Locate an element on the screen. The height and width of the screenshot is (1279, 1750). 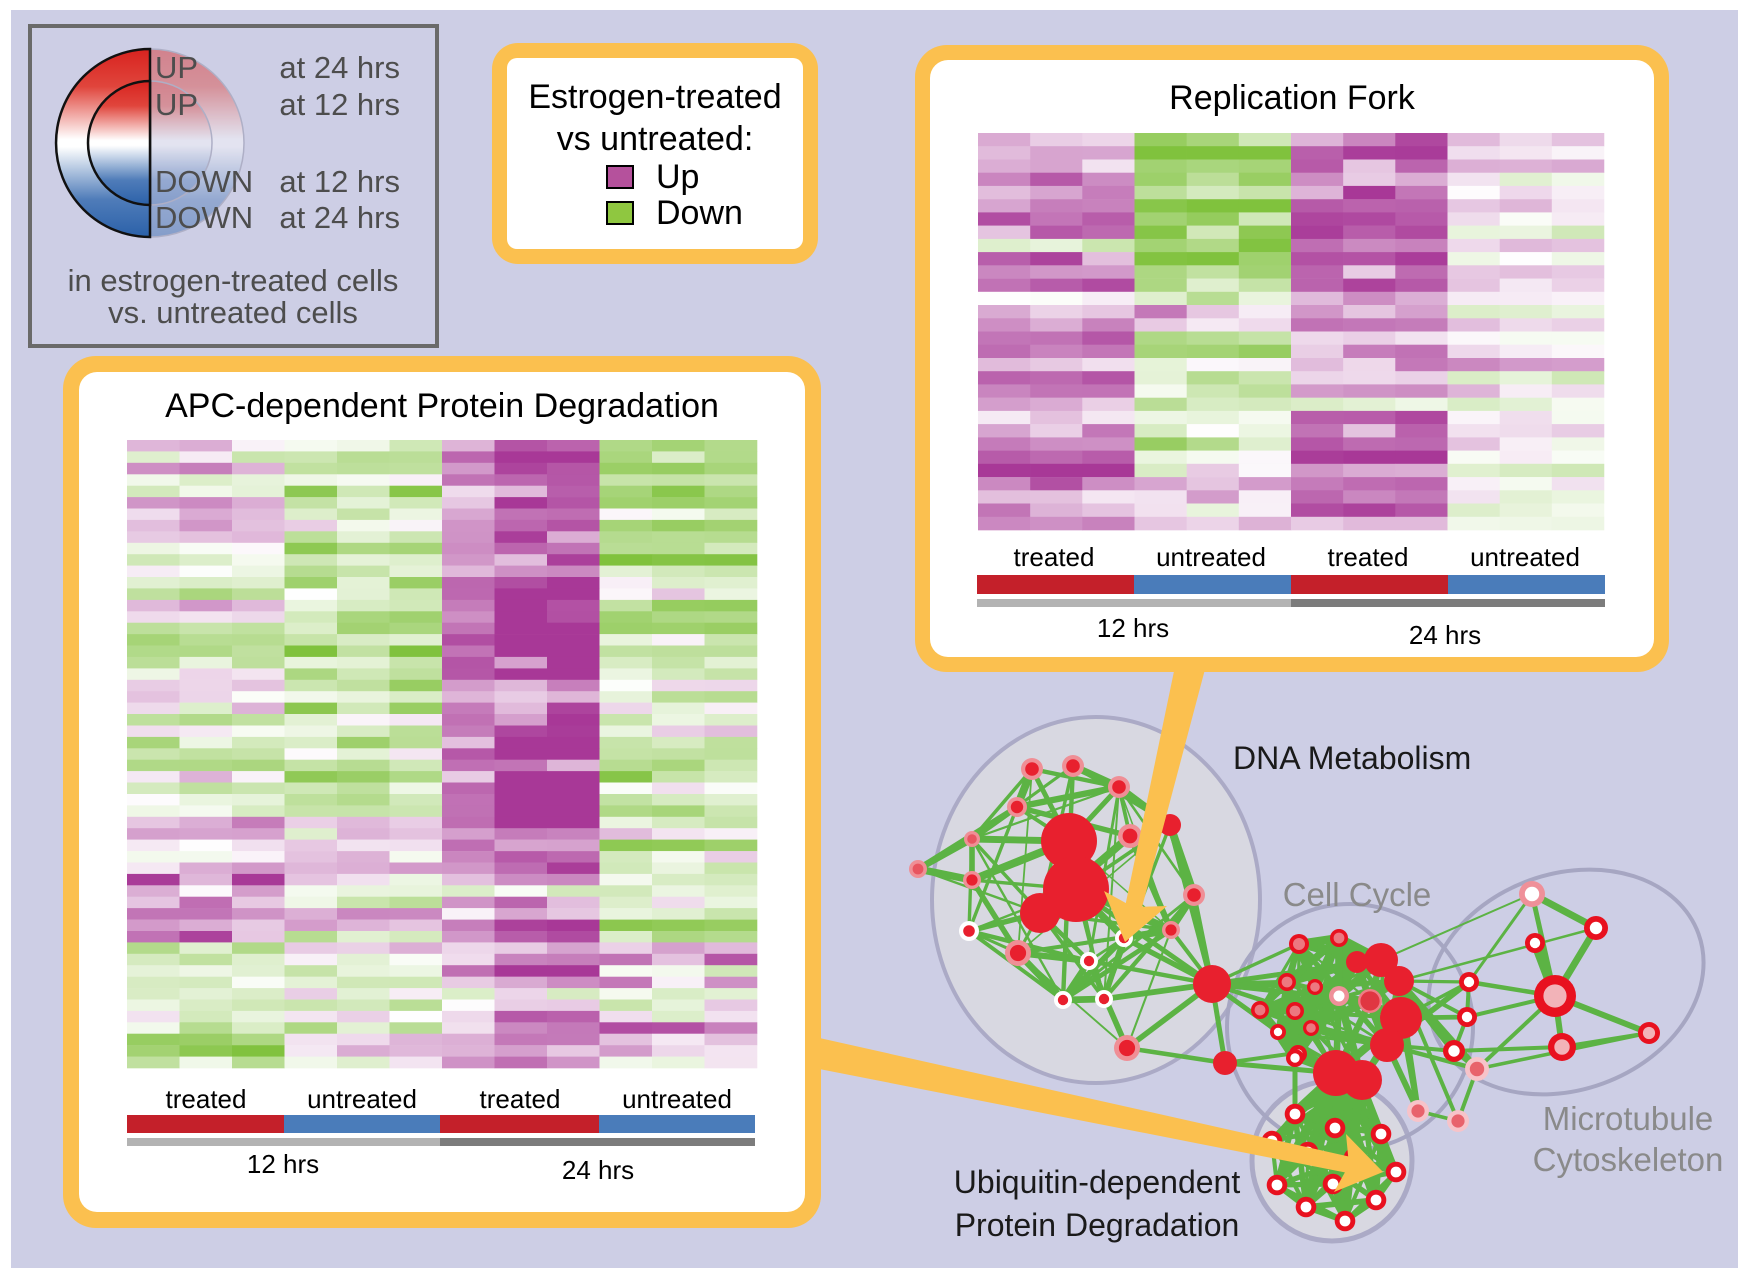
svg-text: Down is located at coordinates (699, 213).